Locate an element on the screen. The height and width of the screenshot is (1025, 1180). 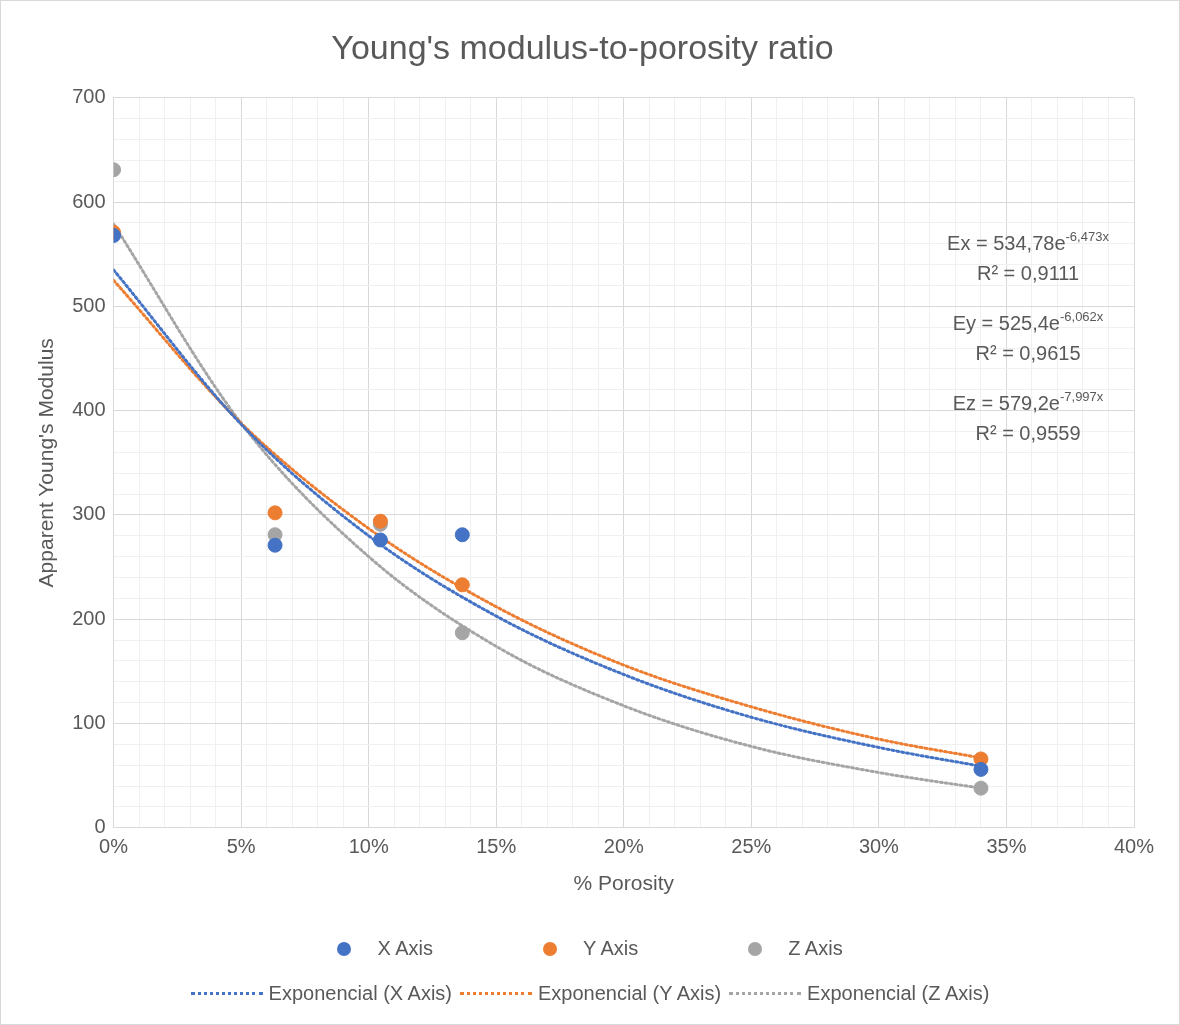
legend-label: Exponencial (X Axis) is located at coordinates (360, 993).